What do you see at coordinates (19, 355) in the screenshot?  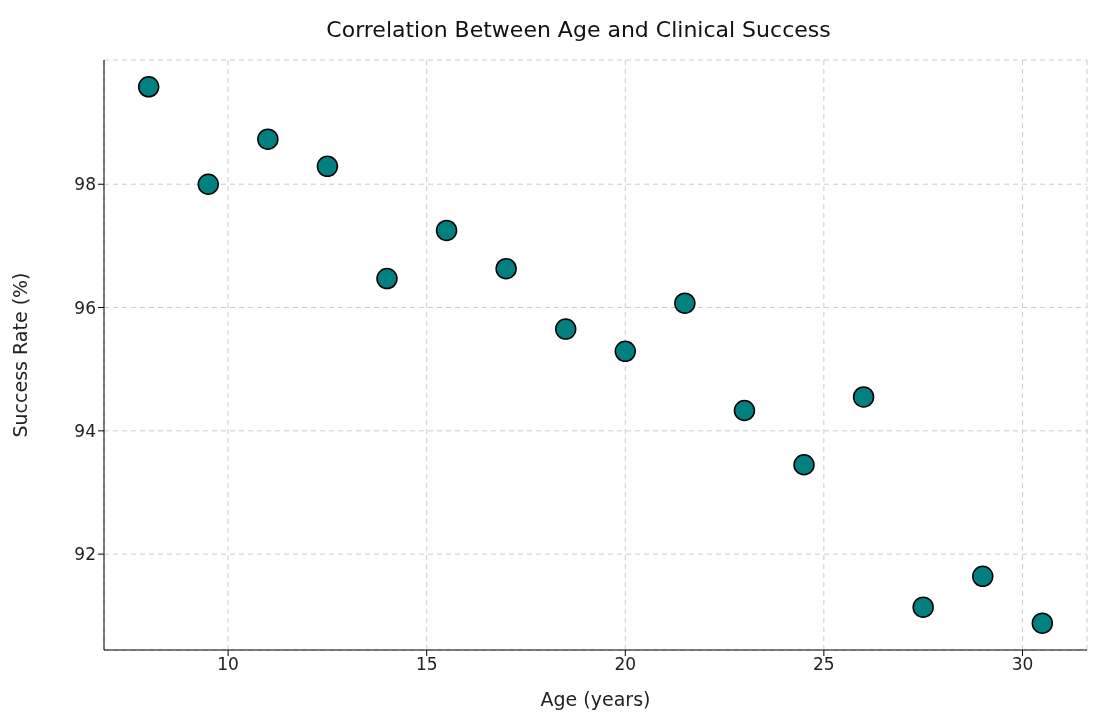 I see `y-axis-title: Success Rate (%)` at bounding box center [19, 355].